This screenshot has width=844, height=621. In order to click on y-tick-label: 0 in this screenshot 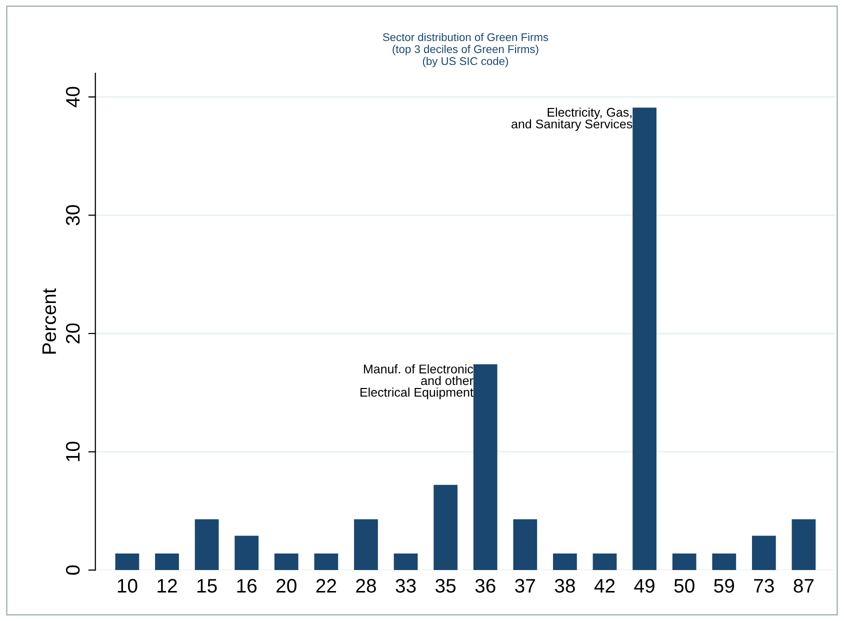, I will do `click(73, 570)`.